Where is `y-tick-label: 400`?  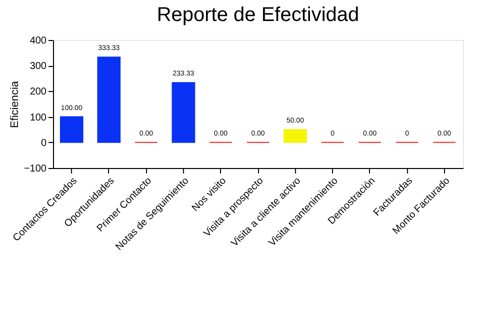
y-tick-label: 400 is located at coordinates (38, 41).